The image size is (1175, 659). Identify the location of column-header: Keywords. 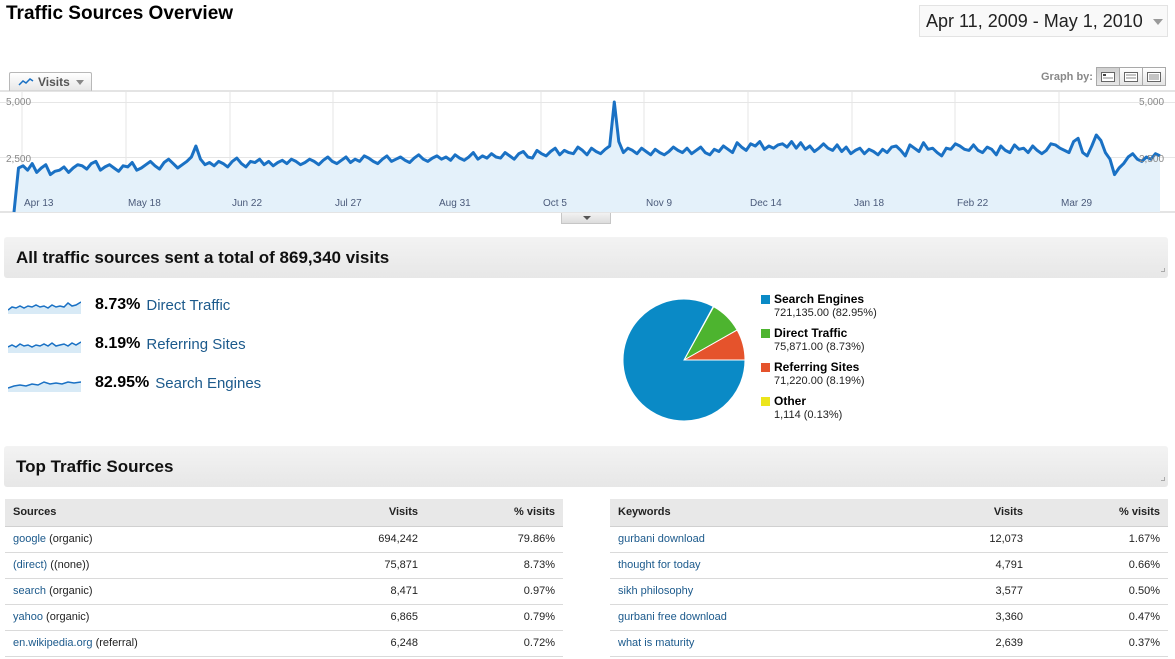
(760, 513).